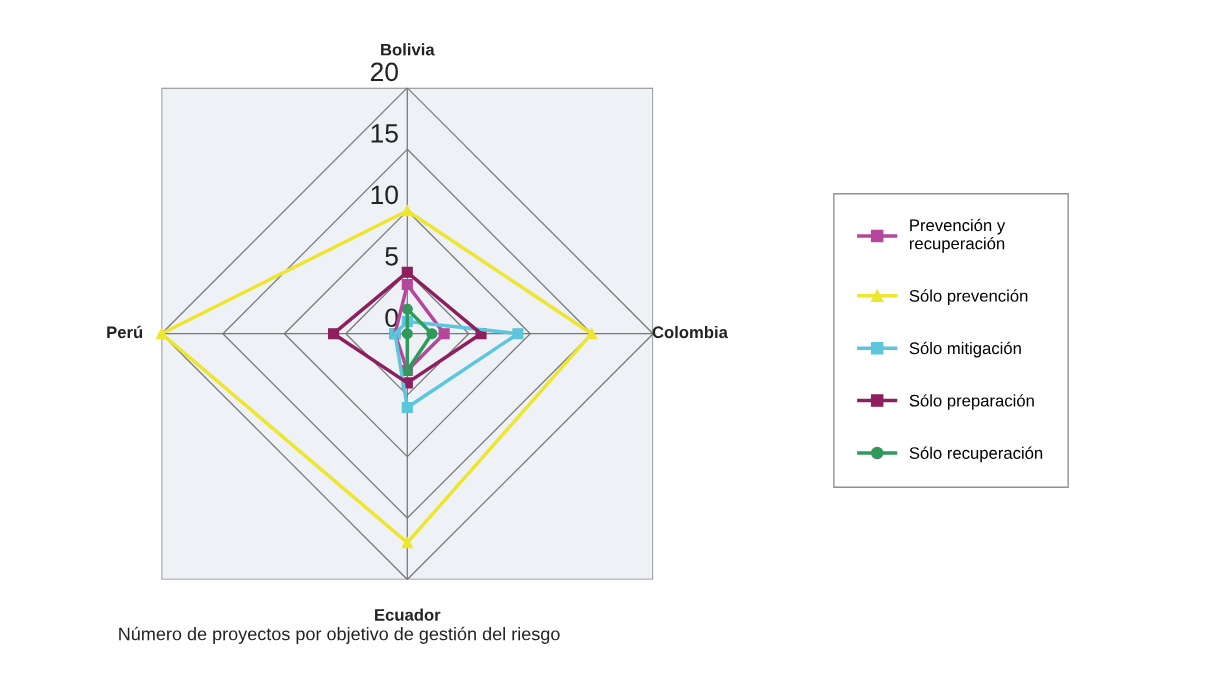  Describe the element at coordinates (968, 297) in the screenshot. I see `legend-label: Sólo prevención` at that location.